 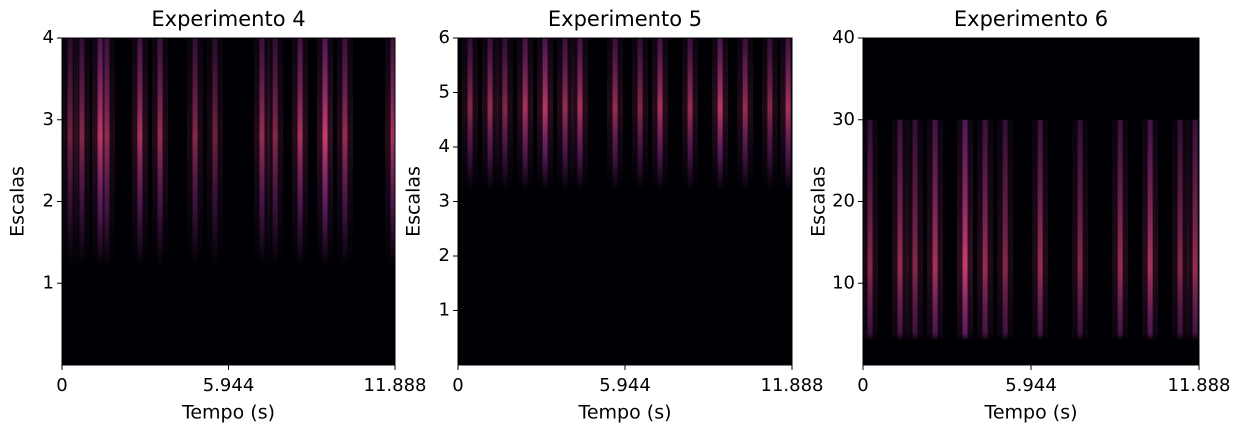 What do you see at coordinates (444, 37) in the screenshot?
I see `y-tick-label: 6` at bounding box center [444, 37].